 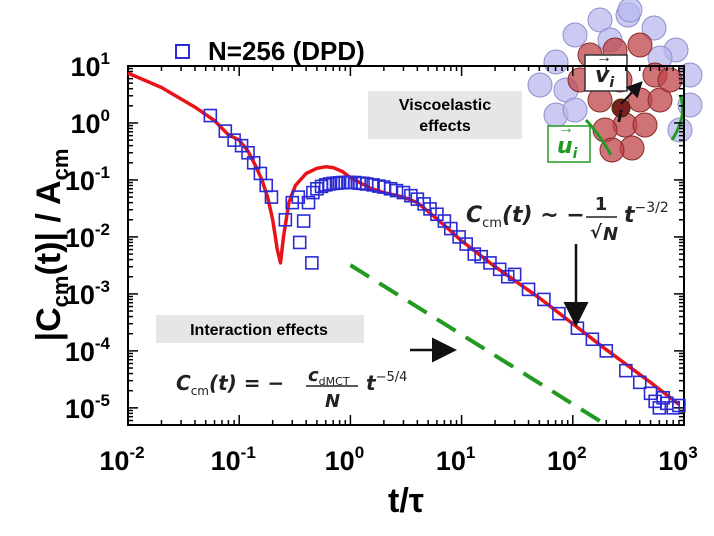 What do you see at coordinates (406, 501) in the screenshot?
I see `x-axis-title: t/τ` at bounding box center [406, 501].